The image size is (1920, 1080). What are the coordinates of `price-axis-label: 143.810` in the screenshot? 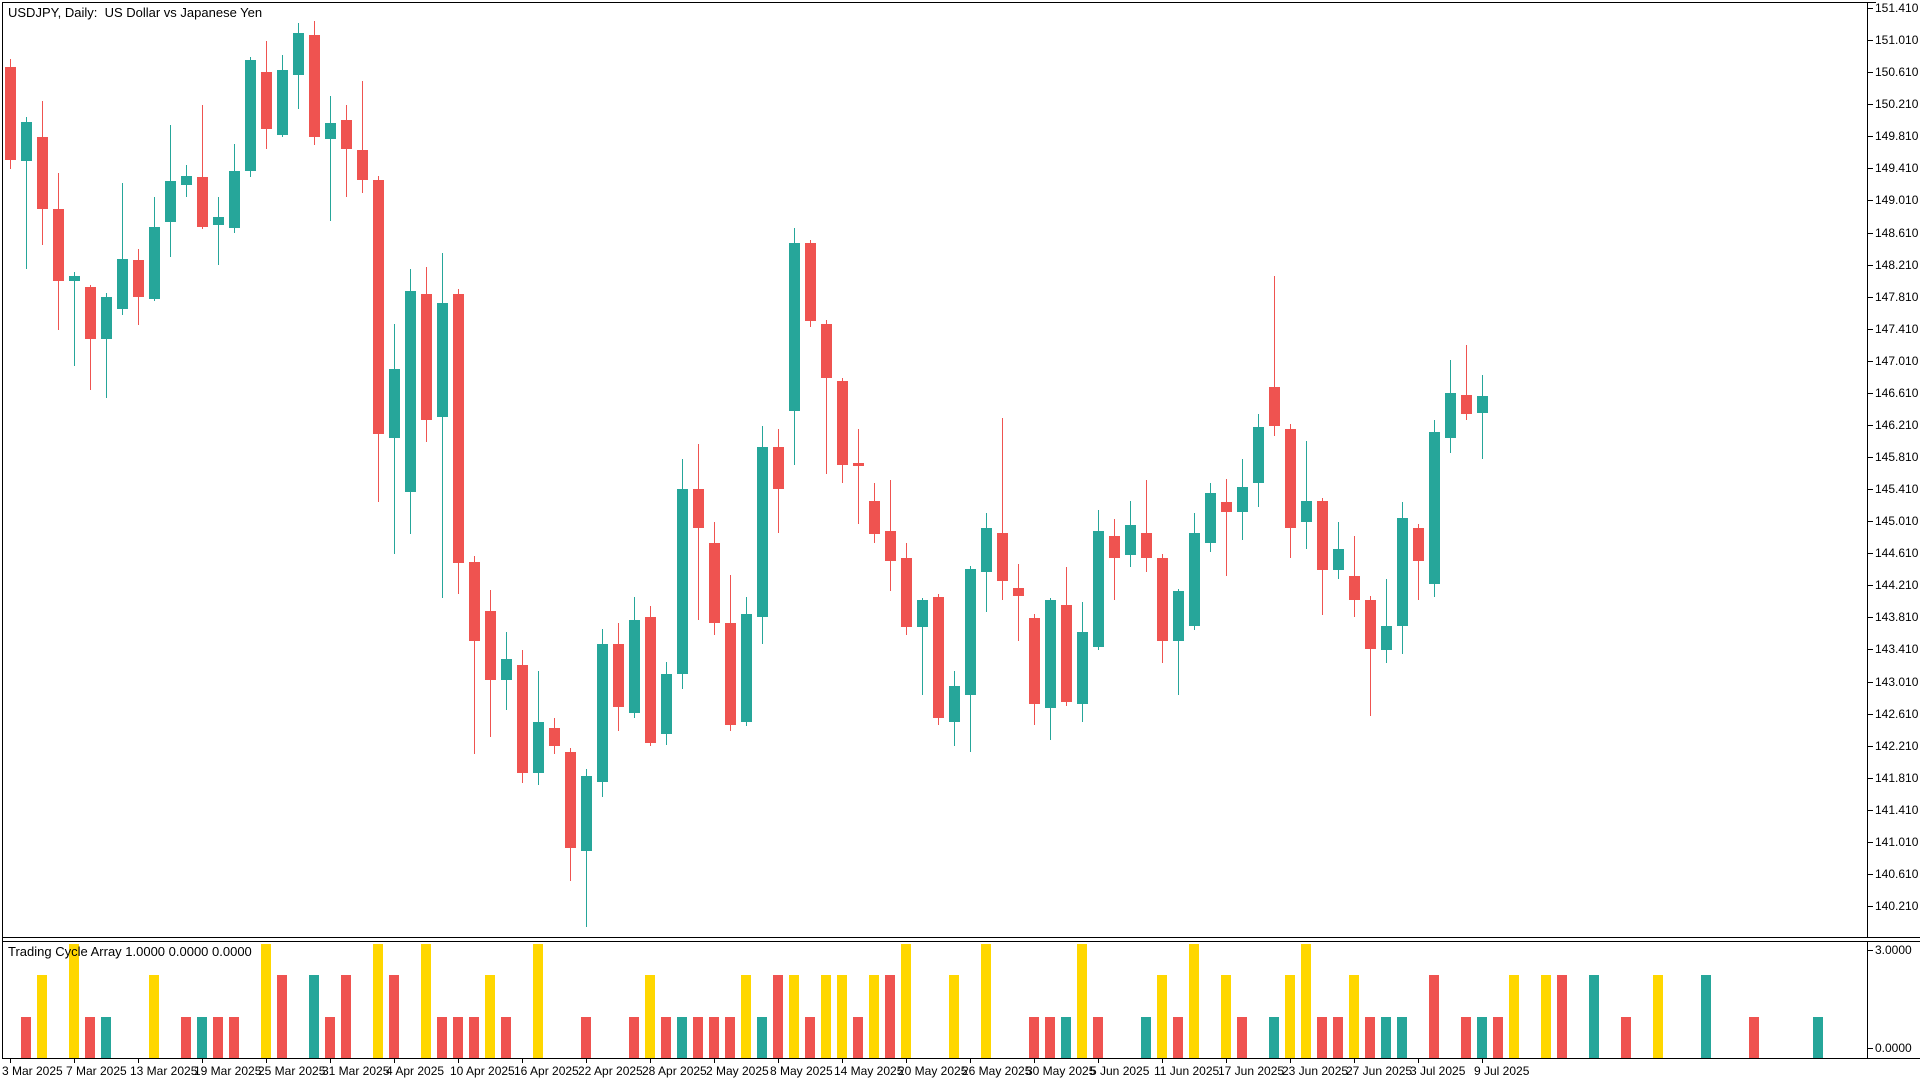 It's located at (1897, 617).